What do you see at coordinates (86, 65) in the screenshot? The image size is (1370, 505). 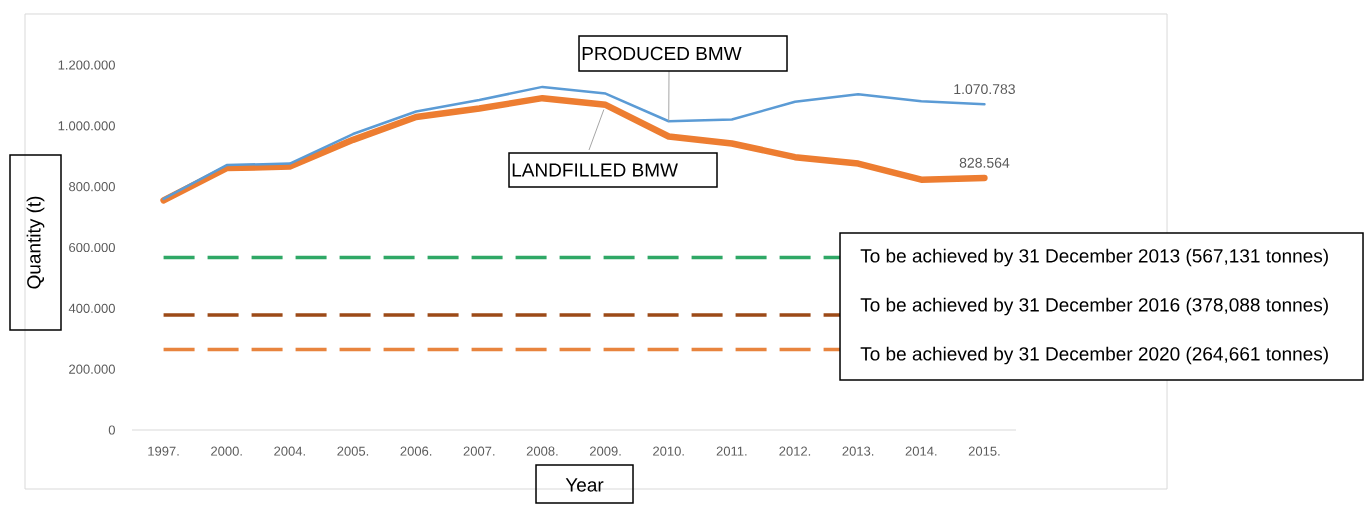 I see `y-tick-label: 1.200.000` at bounding box center [86, 65].